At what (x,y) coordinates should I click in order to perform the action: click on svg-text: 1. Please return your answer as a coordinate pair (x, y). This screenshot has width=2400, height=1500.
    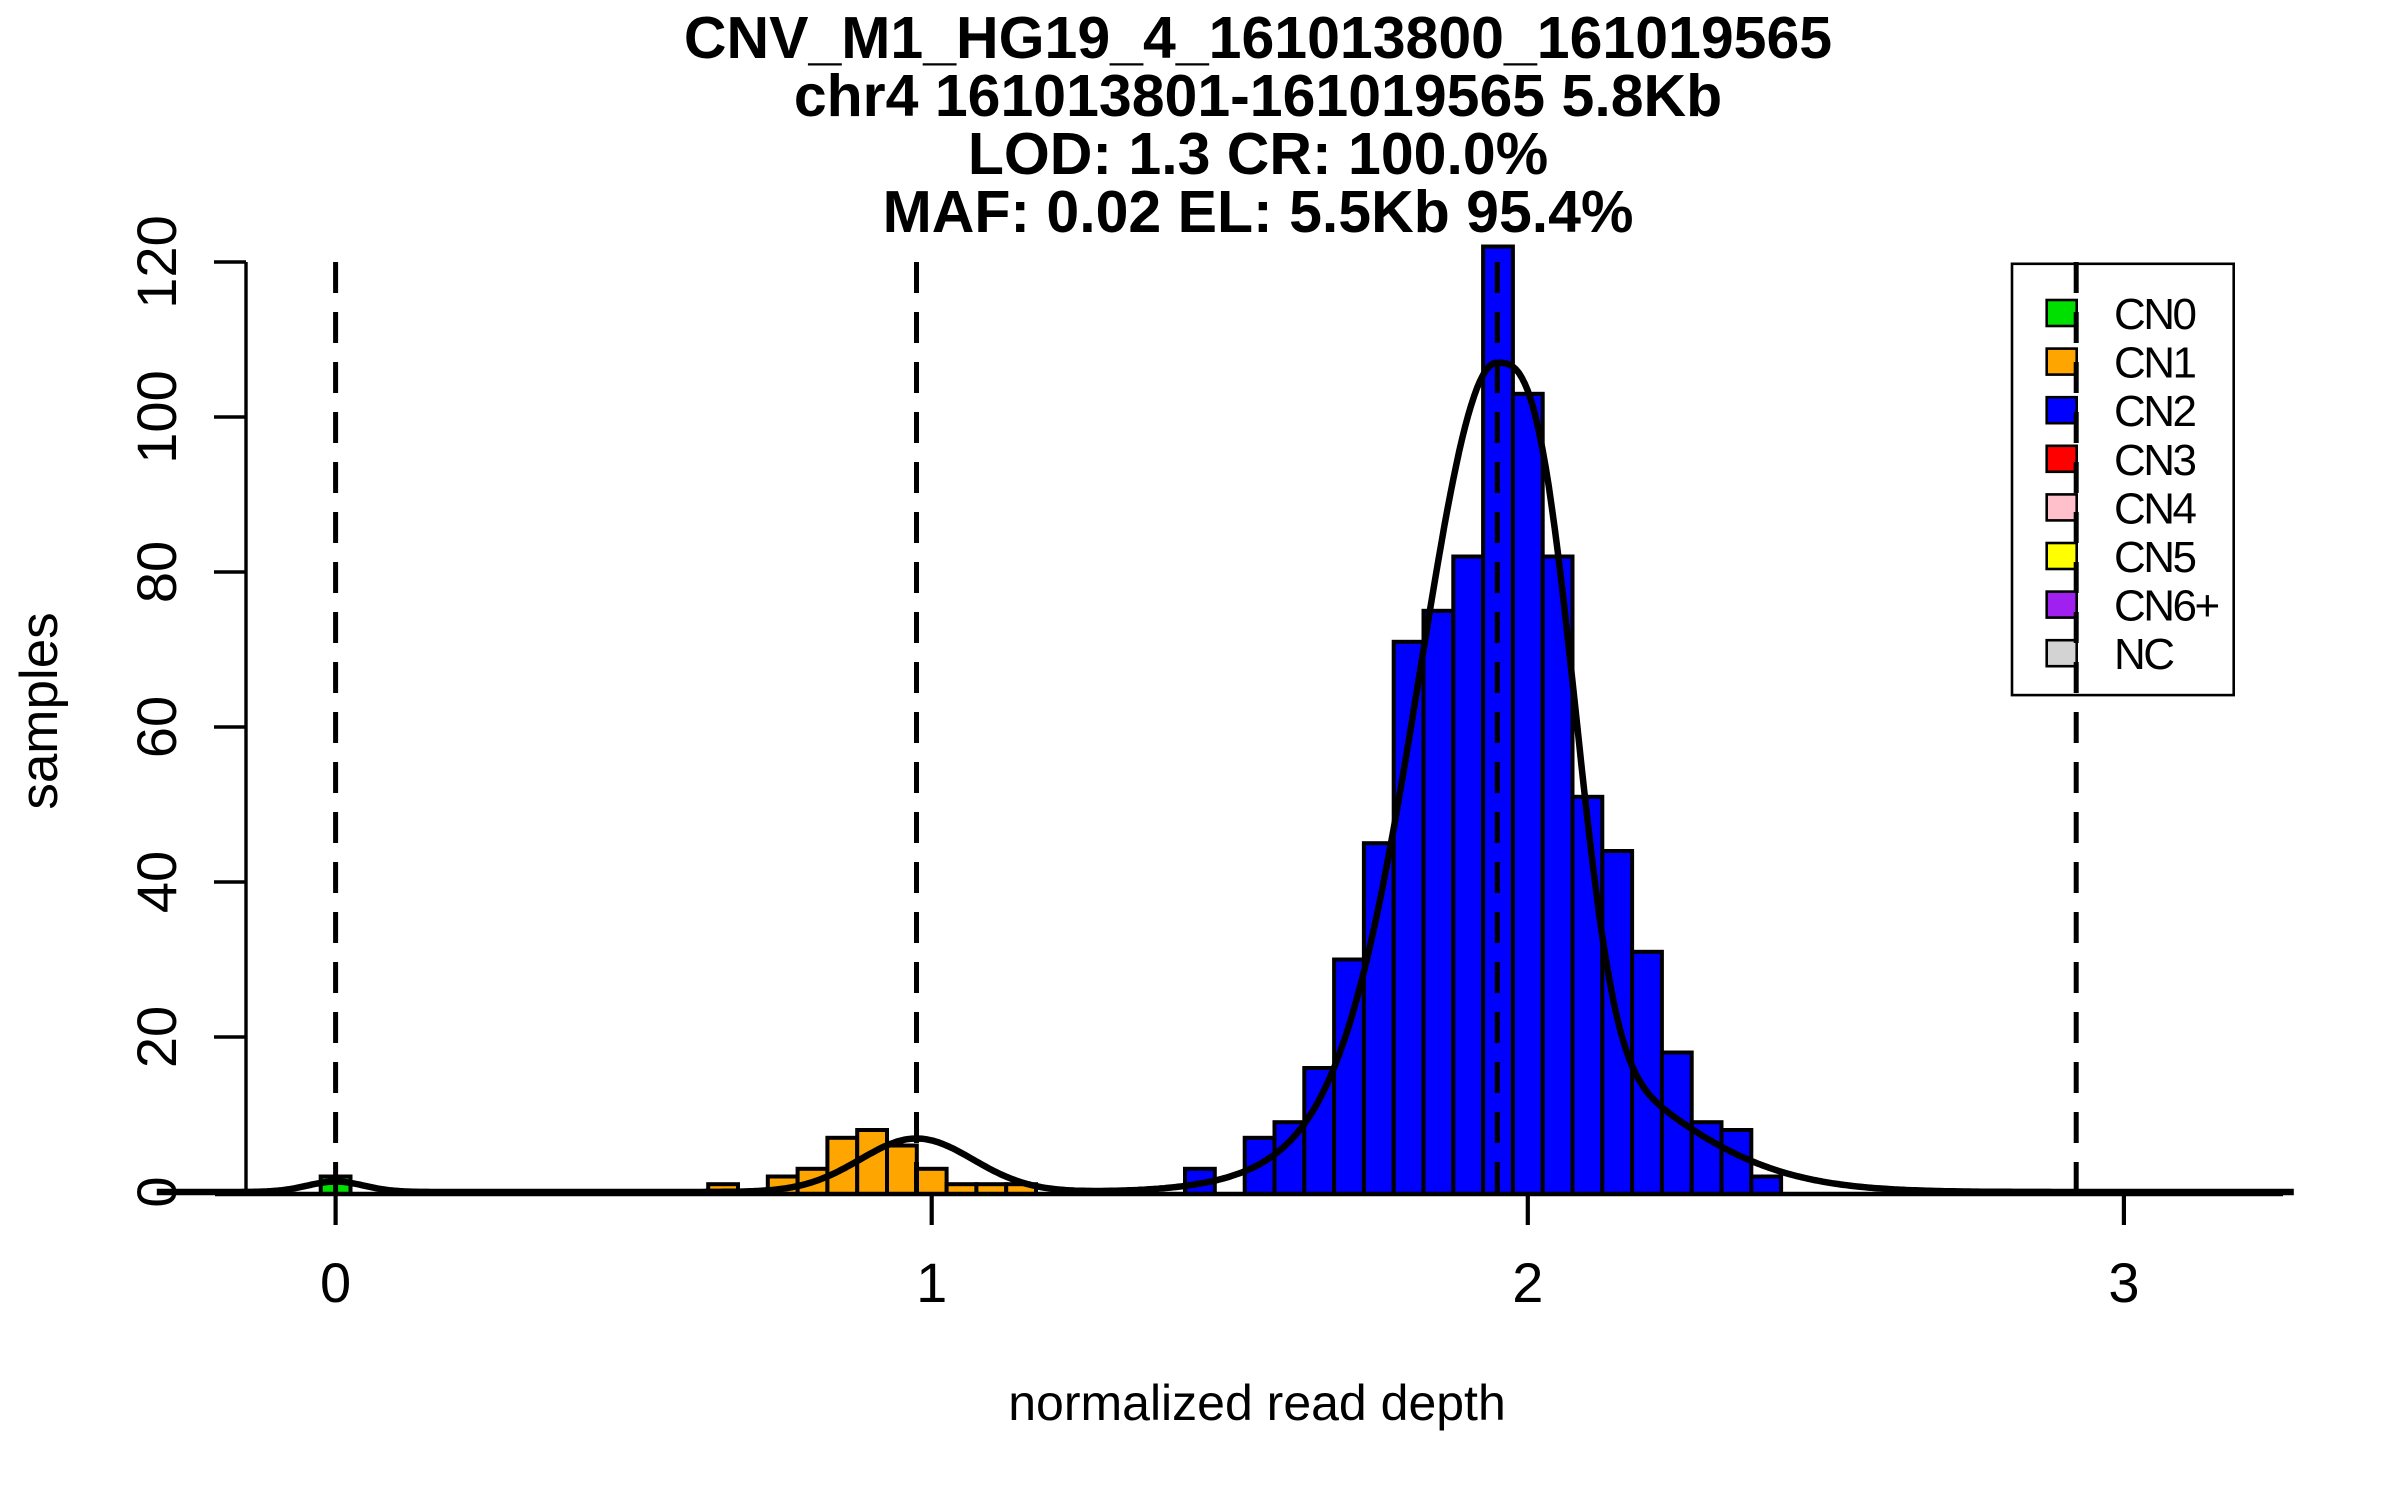
    Looking at the image, I should click on (931, 1282).